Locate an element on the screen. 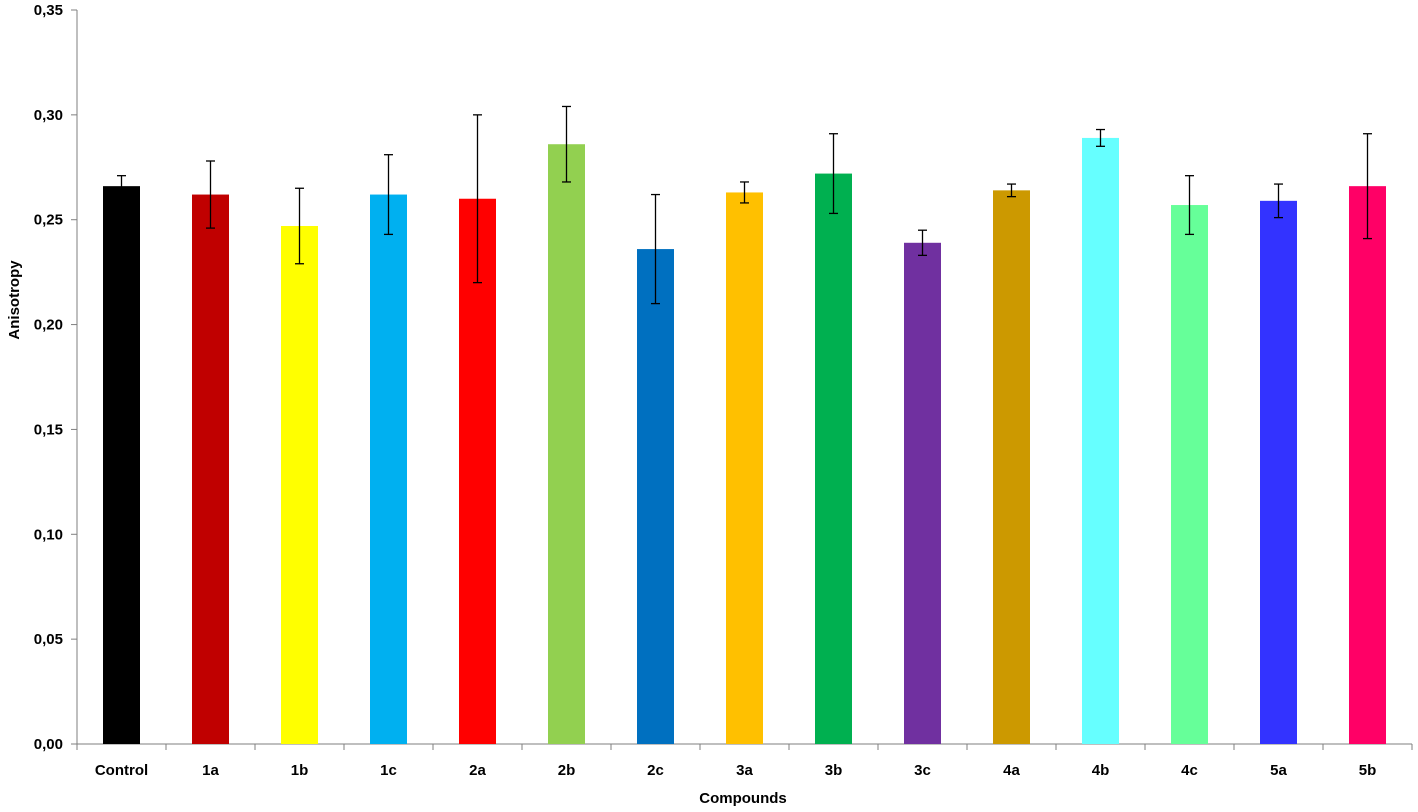  error-bar-1c is located at coordinates (388, 195).